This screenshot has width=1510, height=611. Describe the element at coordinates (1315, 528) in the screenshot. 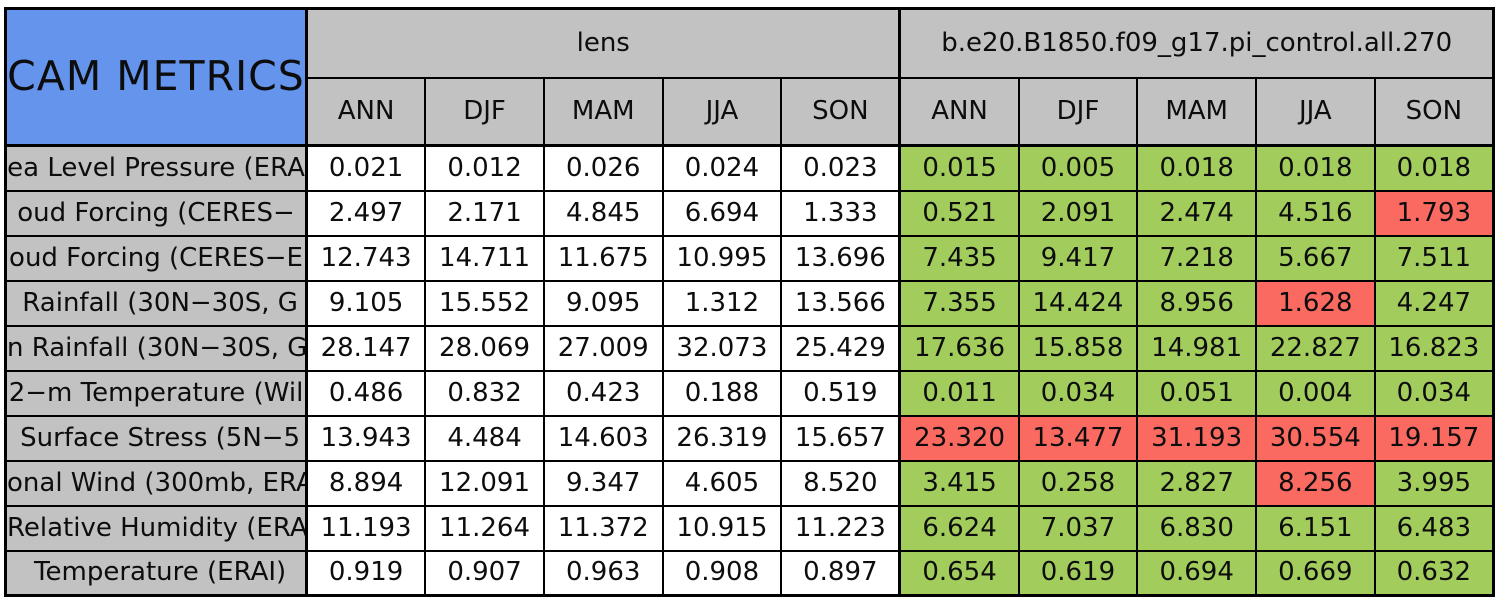

I see `control-value-cell: 6.151` at that location.